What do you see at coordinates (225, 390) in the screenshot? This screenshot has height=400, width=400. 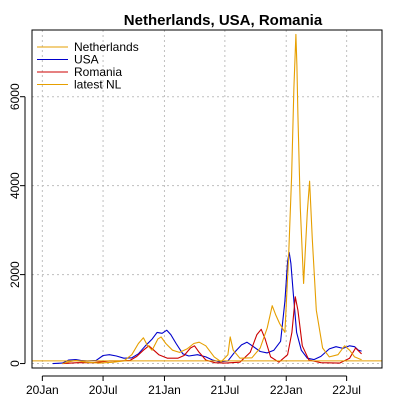 I see `x-tick-label: 21Jul` at bounding box center [225, 390].